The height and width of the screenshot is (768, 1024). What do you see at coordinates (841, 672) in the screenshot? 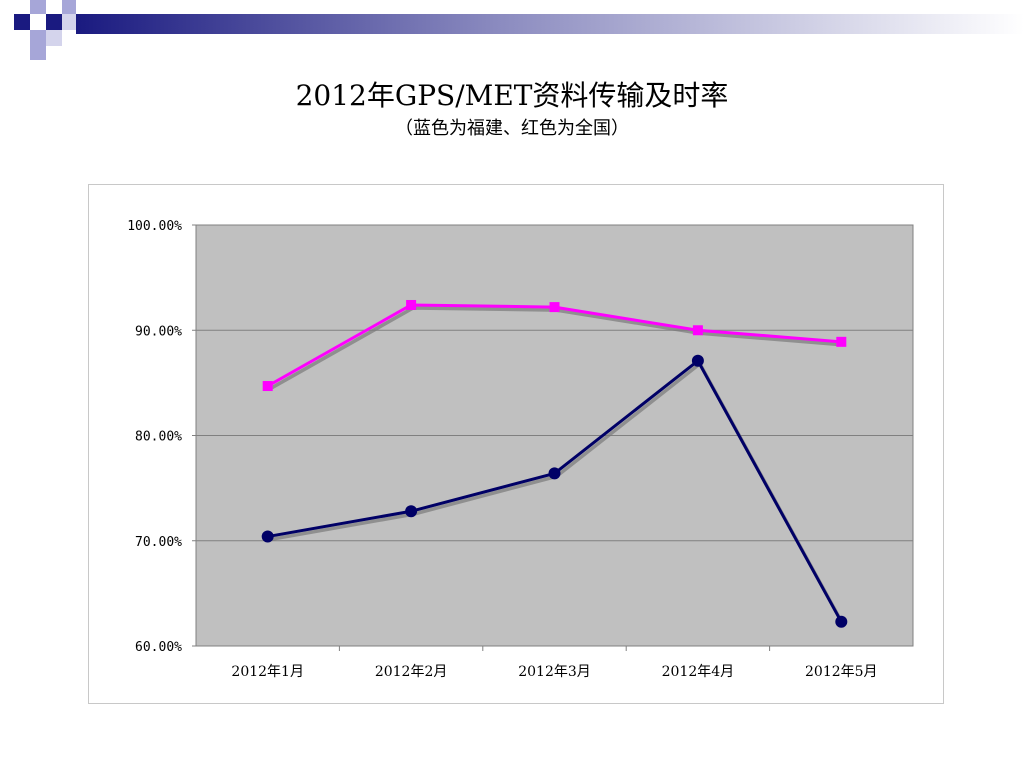
I see `x-category-label: 2012年5月` at bounding box center [841, 672].